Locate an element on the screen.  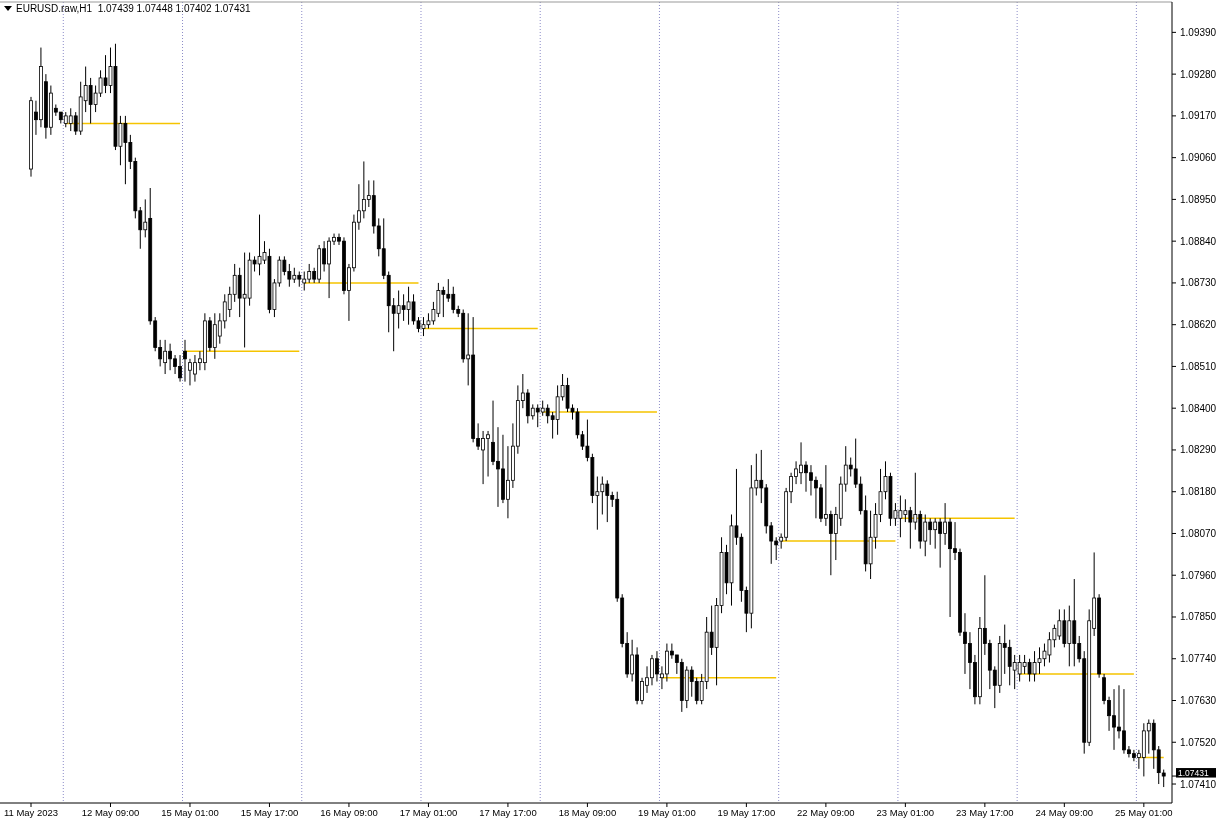
x-tick-label: 24 May 09:00 is located at coordinates (1064, 812).